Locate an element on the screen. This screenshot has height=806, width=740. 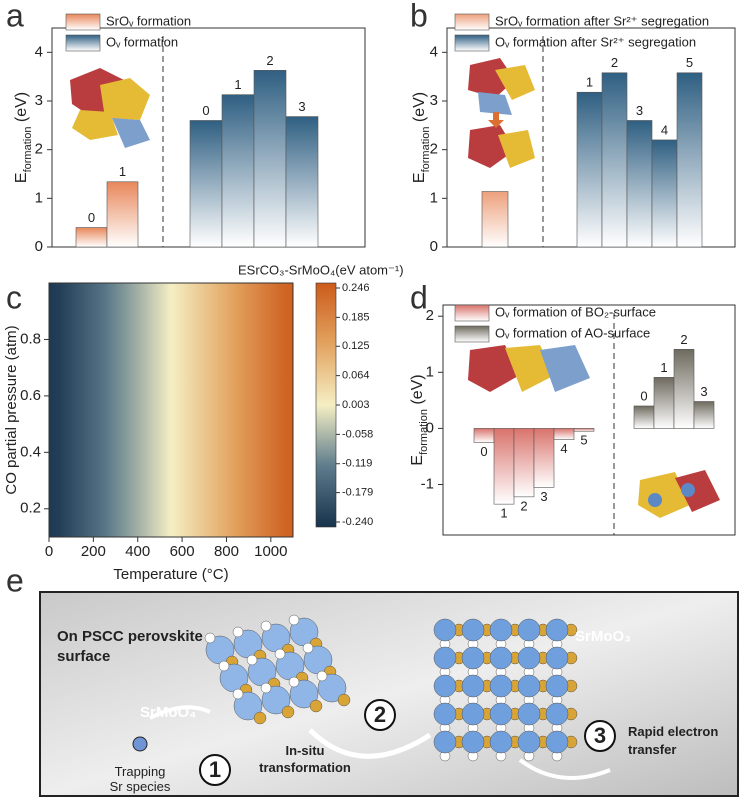
y-tick-label: 0.2 is located at coordinates (30, 508).